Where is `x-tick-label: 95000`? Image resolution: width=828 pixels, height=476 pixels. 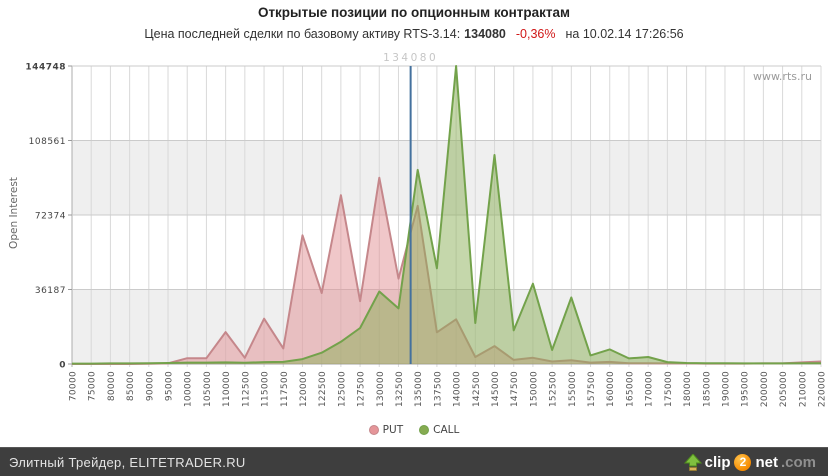 x-tick-label: 95000 is located at coordinates (170, 386).